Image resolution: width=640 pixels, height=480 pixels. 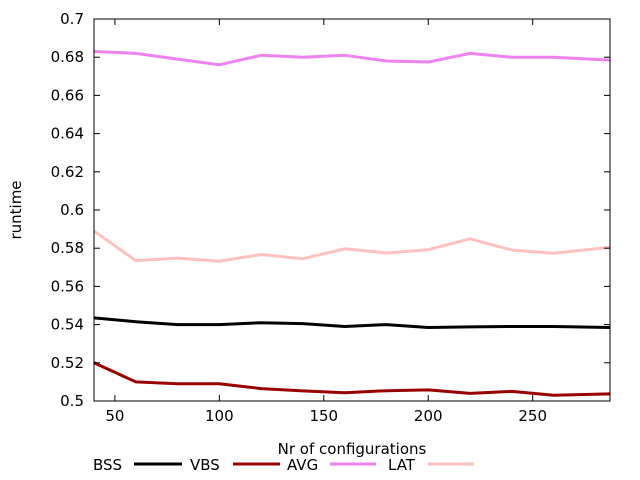 I want to click on series-line-avg, so click(x=352, y=58).